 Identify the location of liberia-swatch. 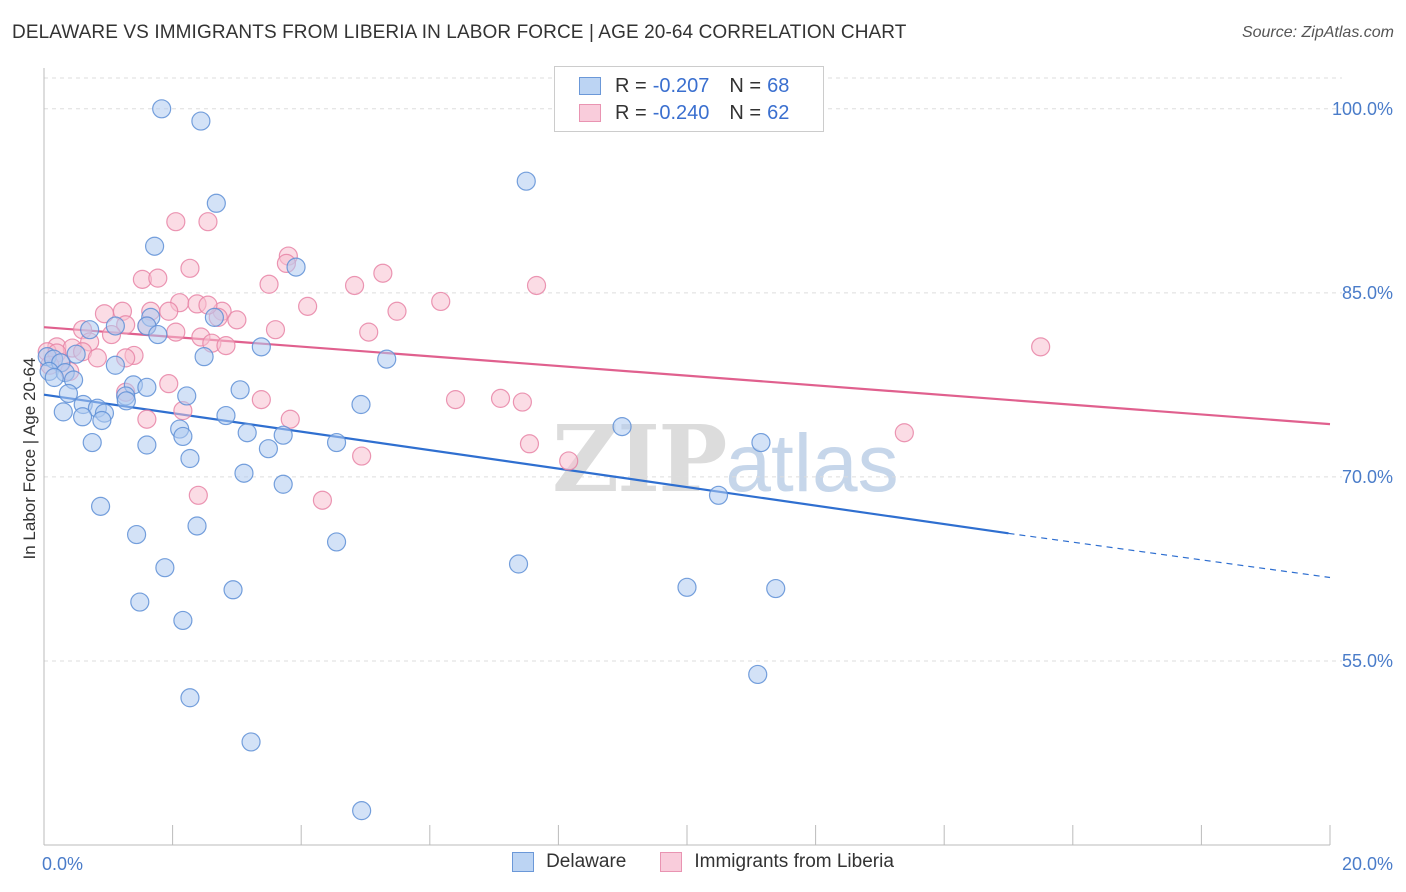
(590, 113).